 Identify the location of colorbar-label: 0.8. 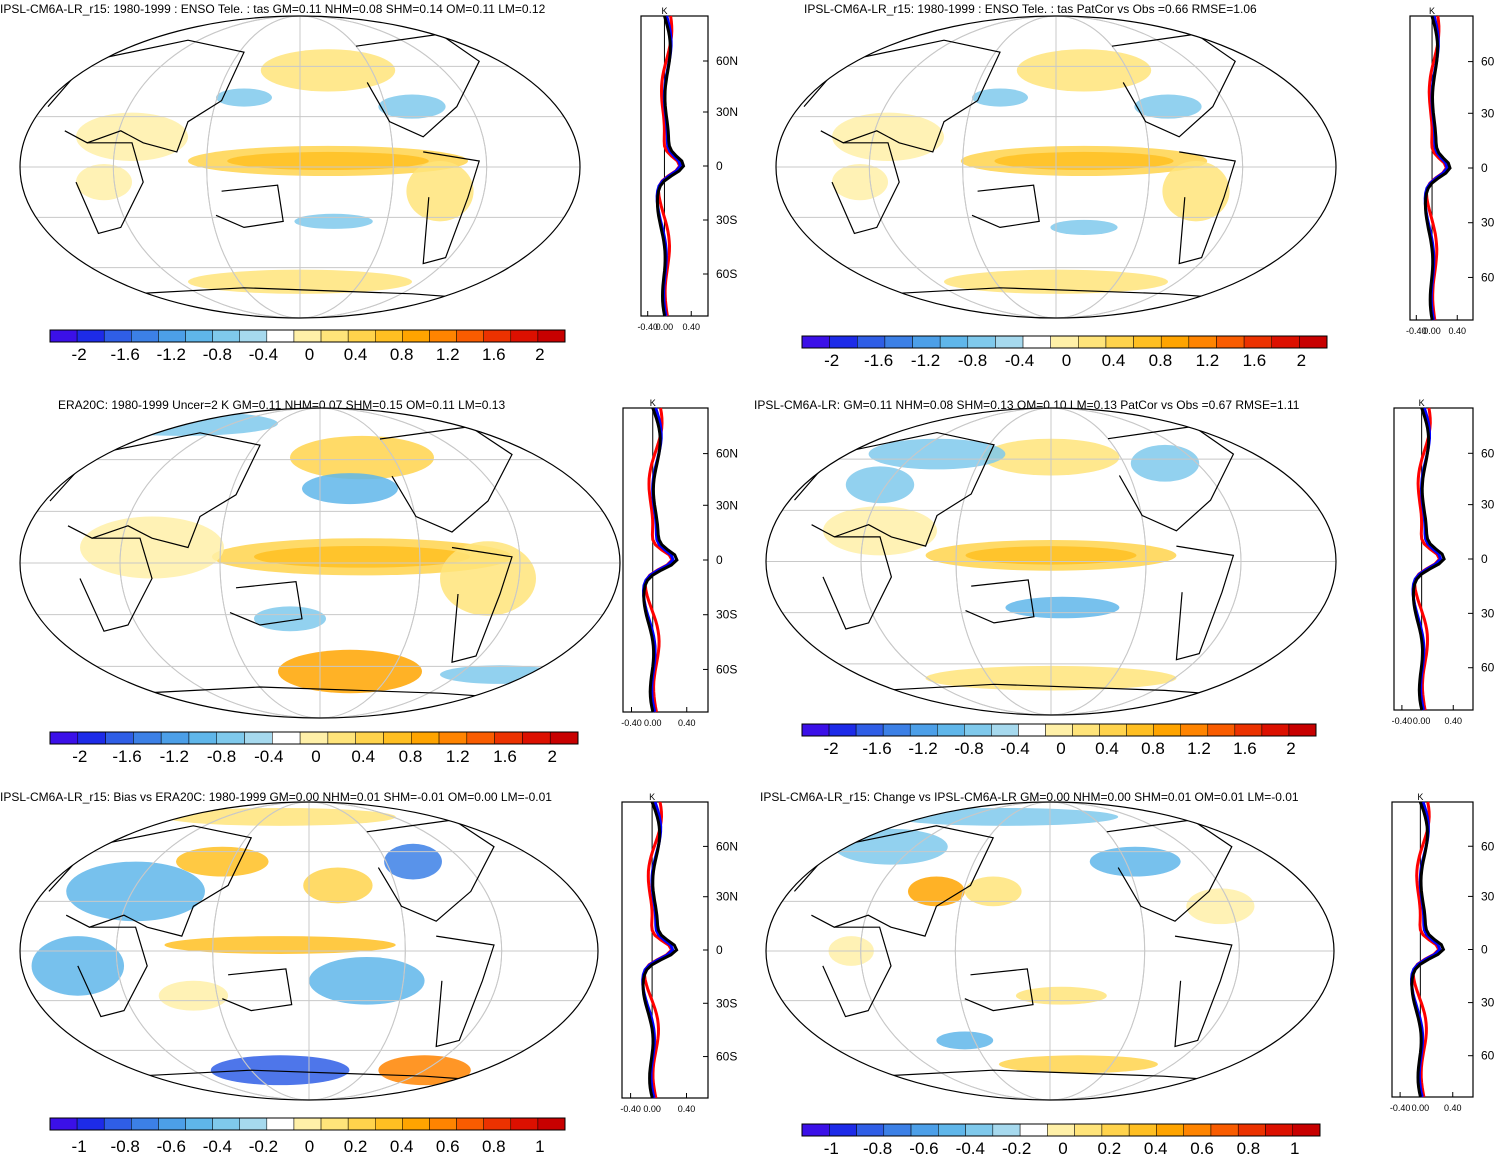
(411, 756).